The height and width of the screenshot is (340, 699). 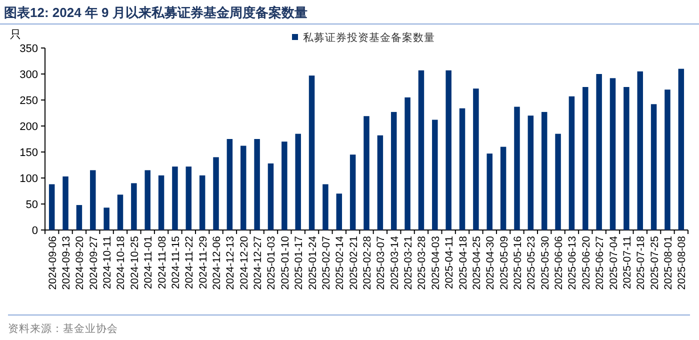 What do you see at coordinates (29, 153) in the screenshot?
I see `y-tick-label: 150` at bounding box center [29, 153].